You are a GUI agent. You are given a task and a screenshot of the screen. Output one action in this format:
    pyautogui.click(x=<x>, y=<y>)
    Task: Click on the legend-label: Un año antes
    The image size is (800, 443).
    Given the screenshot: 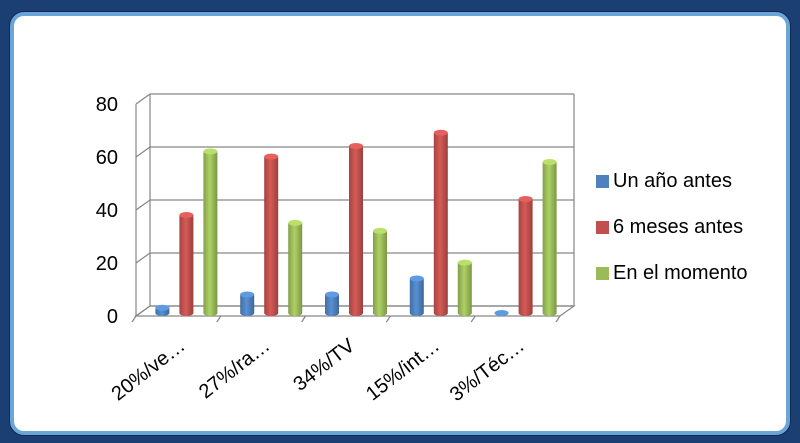 What is the action you would take?
    pyautogui.click(x=672, y=181)
    